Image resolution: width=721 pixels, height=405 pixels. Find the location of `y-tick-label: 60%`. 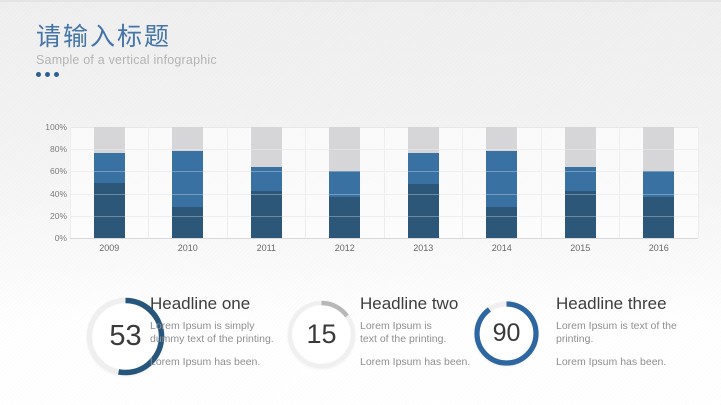

y-tick-label: 60% is located at coordinates (58, 171).